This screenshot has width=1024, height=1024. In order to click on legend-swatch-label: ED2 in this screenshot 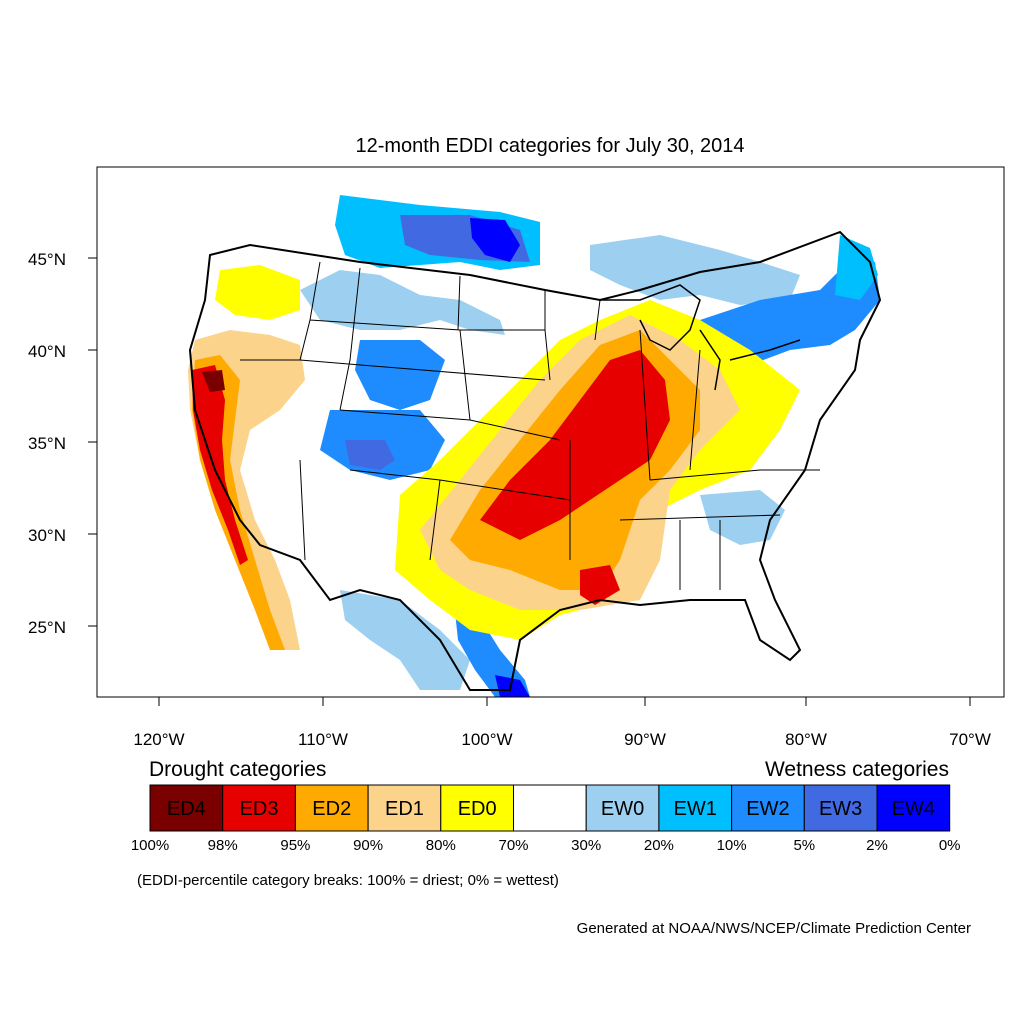, I will do `click(331, 809)`.